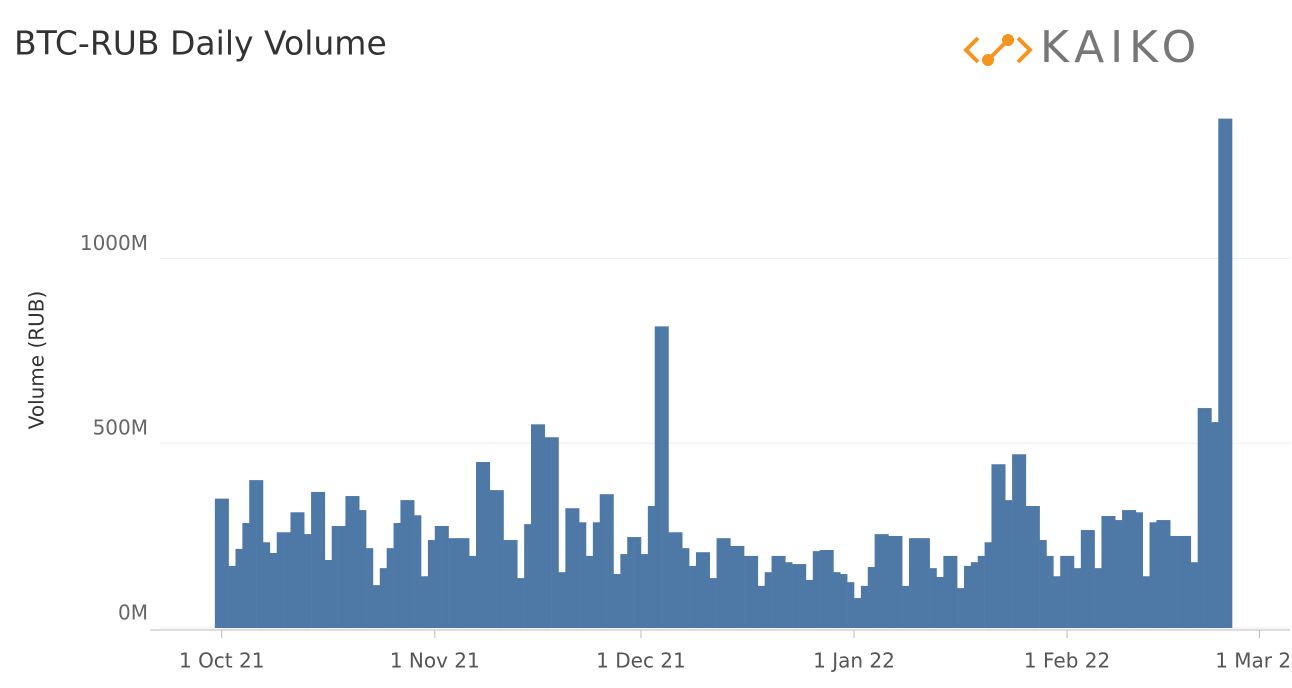  I want to click on y-tick-label: 0M, so click(133, 613).